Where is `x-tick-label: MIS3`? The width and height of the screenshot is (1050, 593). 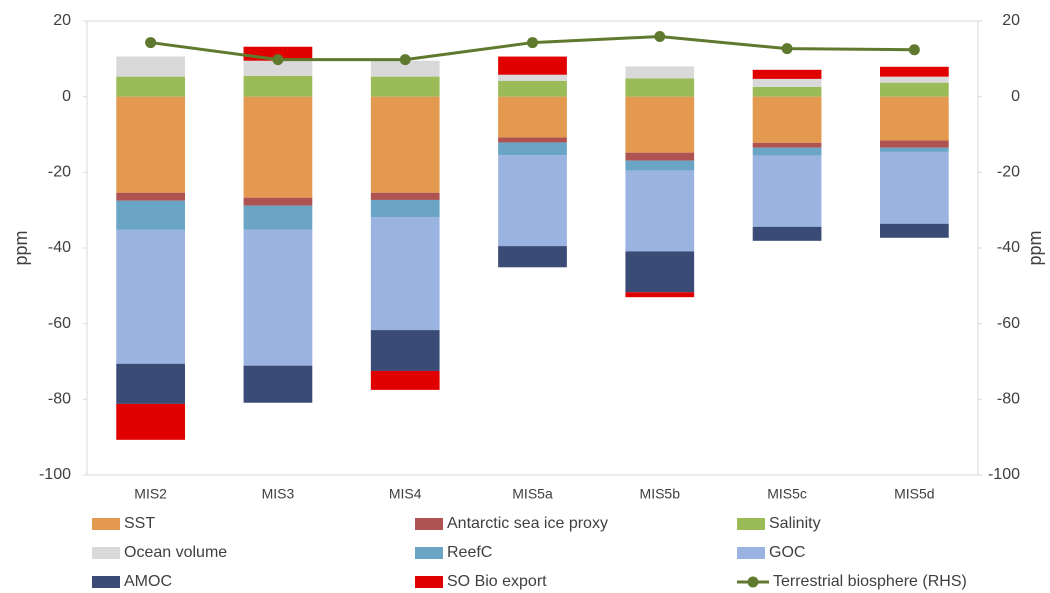 x-tick-label: MIS3 is located at coordinates (278, 494).